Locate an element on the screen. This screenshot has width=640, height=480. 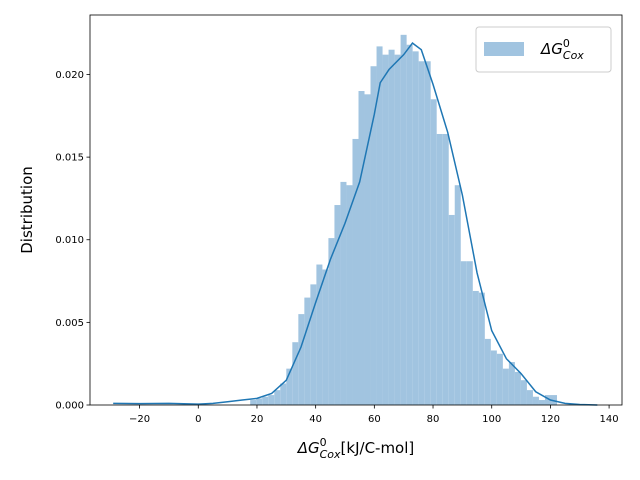
legend-label-sub: Cox is located at coordinates (573, 55).